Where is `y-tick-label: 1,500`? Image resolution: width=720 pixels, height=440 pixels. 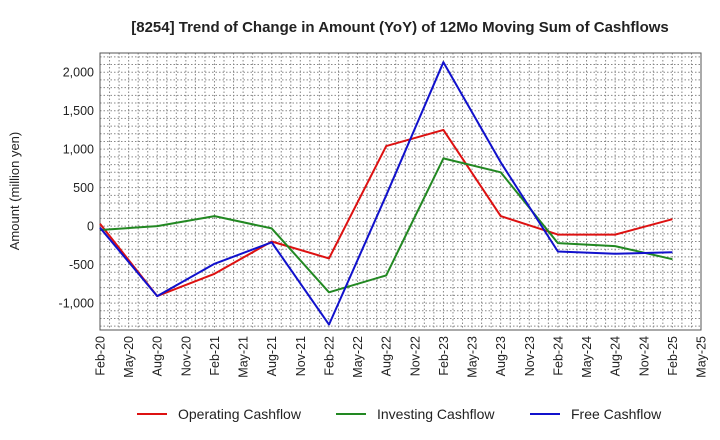
y-tick-label: 1,500 is located at coordinates (78, 111).